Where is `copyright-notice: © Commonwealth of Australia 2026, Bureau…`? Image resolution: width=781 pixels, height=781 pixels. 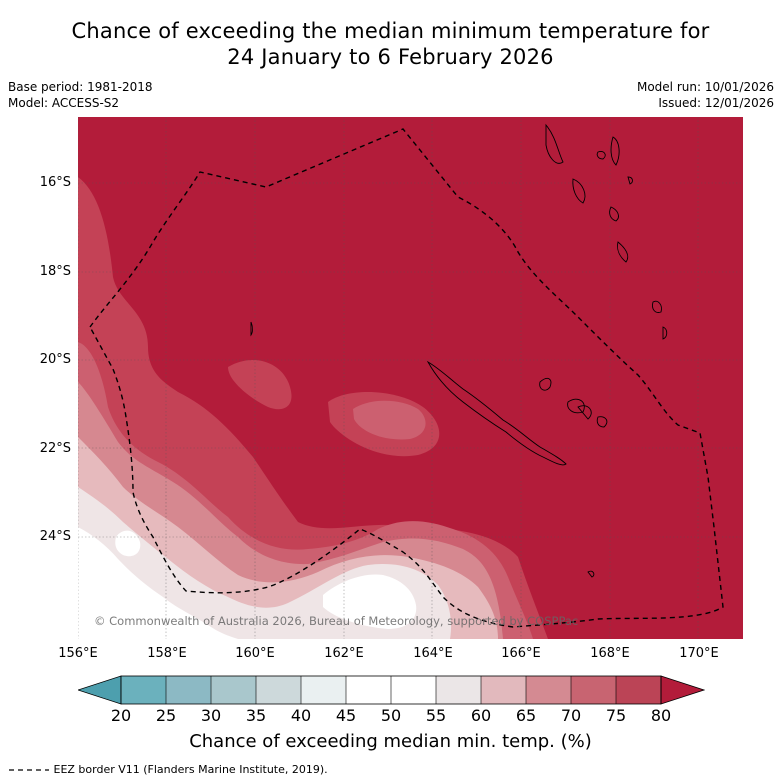
copyright-notice: © Commonwealth of Australia 2026, Bureau… is located at coordinates (336, 621).